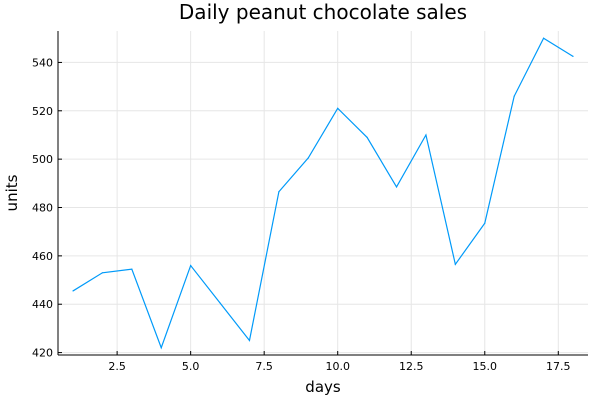 This screenshot has height=400, width=600. I want to click on x-tick-label: 12.5, so click(411, 366).